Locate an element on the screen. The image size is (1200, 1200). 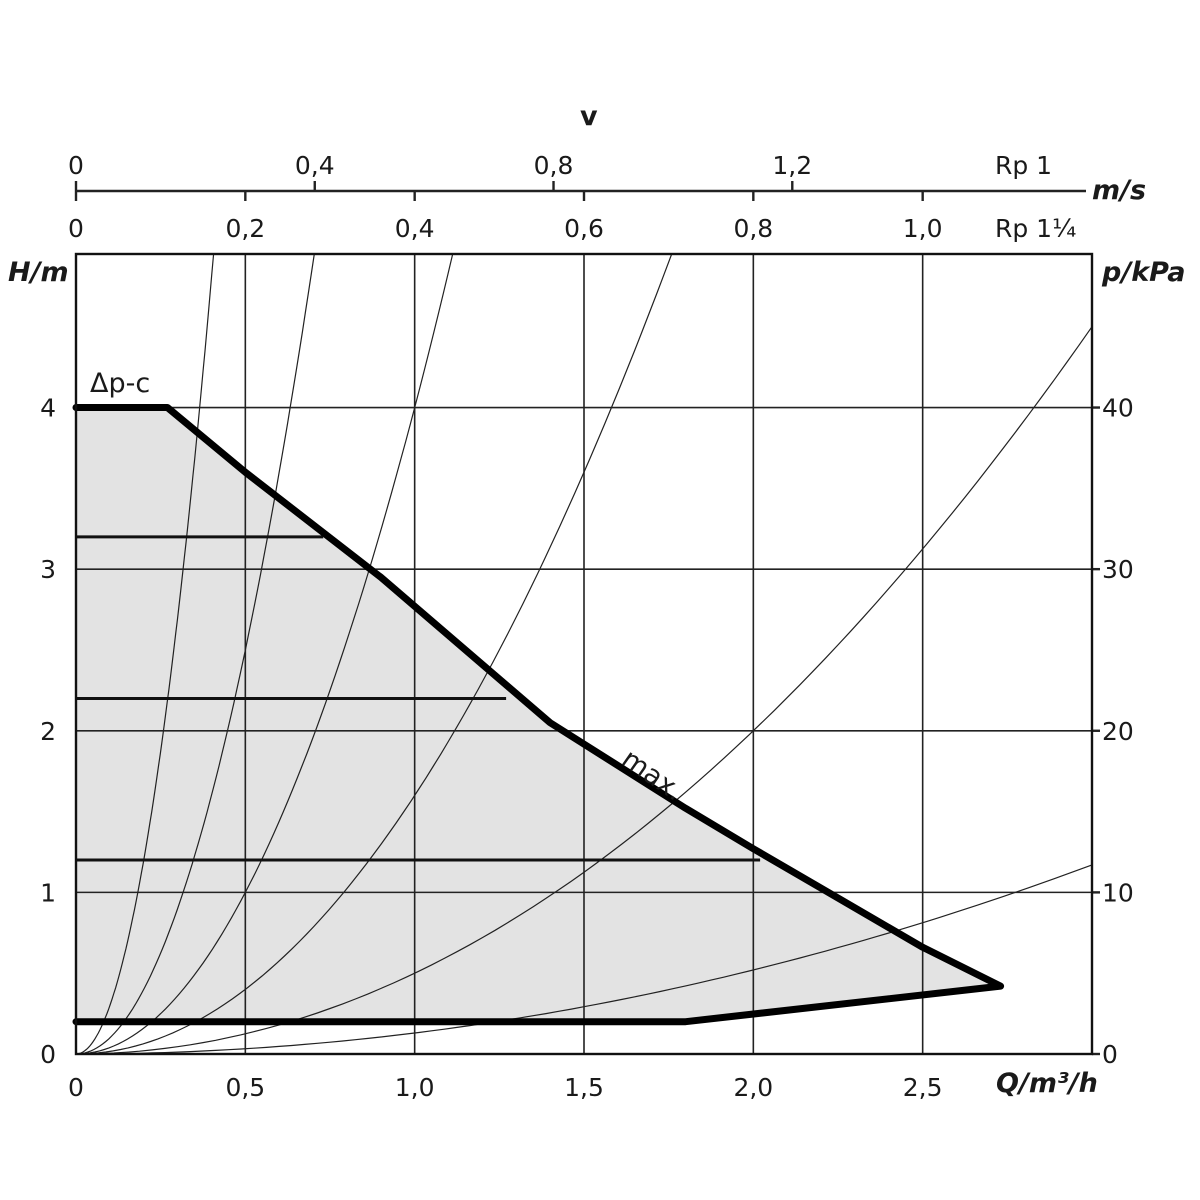
y-axis-right-title: p/kPa is located at coordinates (1143, 272).